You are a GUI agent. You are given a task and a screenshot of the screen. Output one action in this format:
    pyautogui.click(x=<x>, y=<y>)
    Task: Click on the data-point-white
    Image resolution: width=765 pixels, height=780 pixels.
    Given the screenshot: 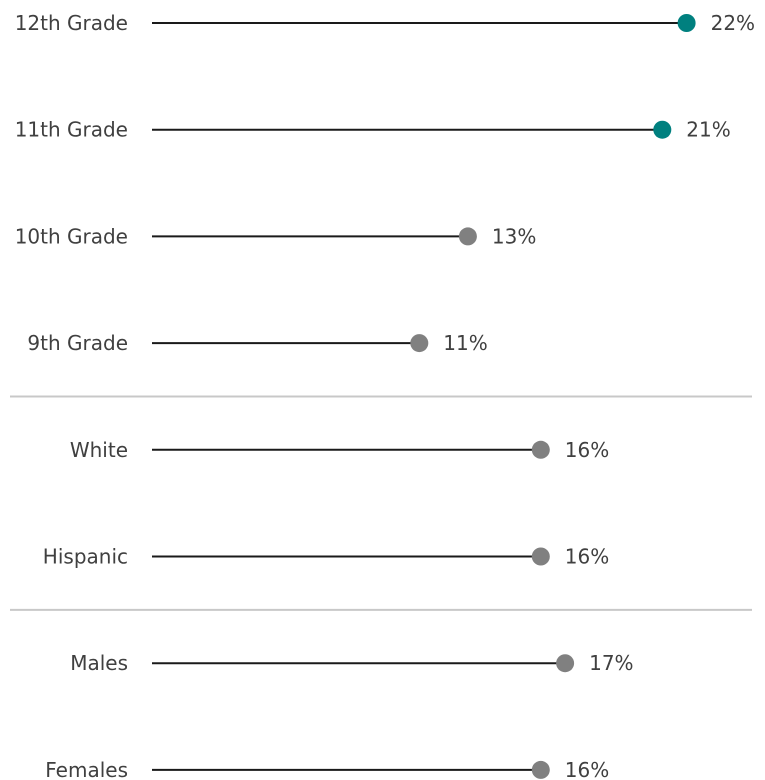 What is the action you would take?
    pyautogui.click(x=540, y=449)
    